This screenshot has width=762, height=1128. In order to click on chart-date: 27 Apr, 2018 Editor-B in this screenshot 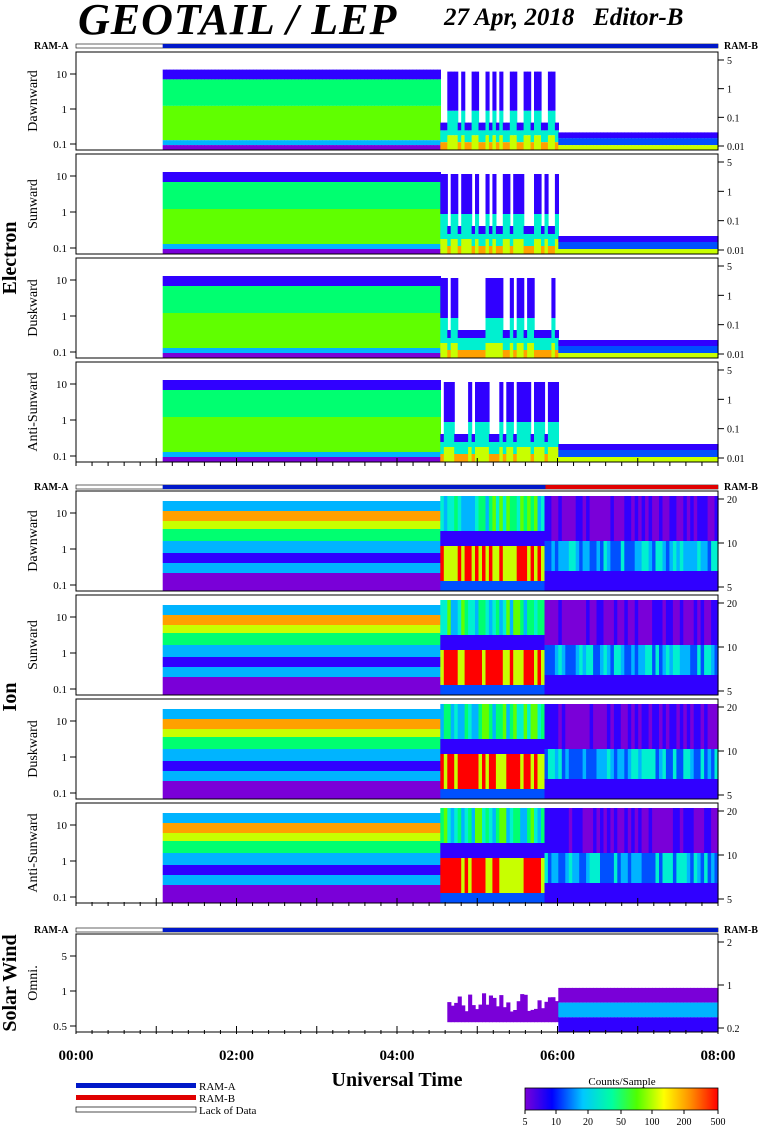, I will do `click(563, 18)`.